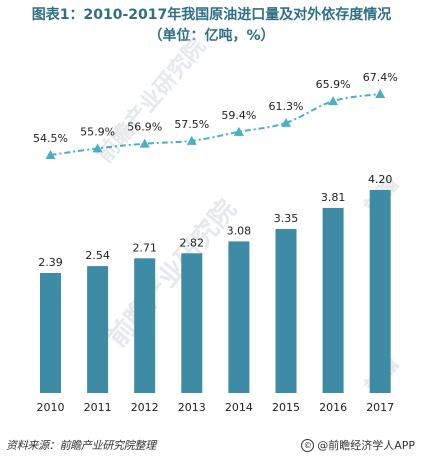  What do you see at coordinates (50, 262) in the screenshot?
I see `bar-value-label-2010: 2.39` at bounding box center [50, 262].